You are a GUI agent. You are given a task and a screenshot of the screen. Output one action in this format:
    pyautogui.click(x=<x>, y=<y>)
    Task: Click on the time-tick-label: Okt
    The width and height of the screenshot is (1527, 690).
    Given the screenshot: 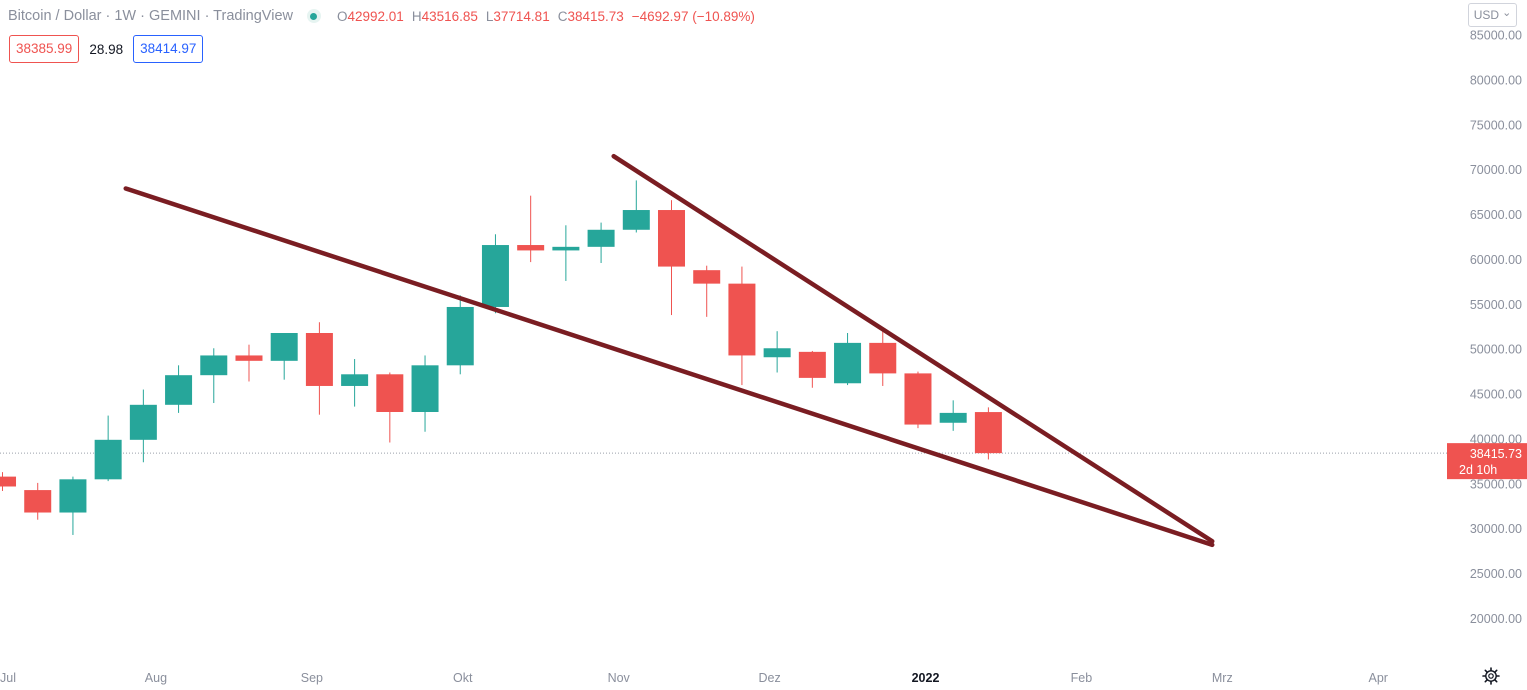 What is the action you would take?
    pyautogui.click(x=463, y=678)
    